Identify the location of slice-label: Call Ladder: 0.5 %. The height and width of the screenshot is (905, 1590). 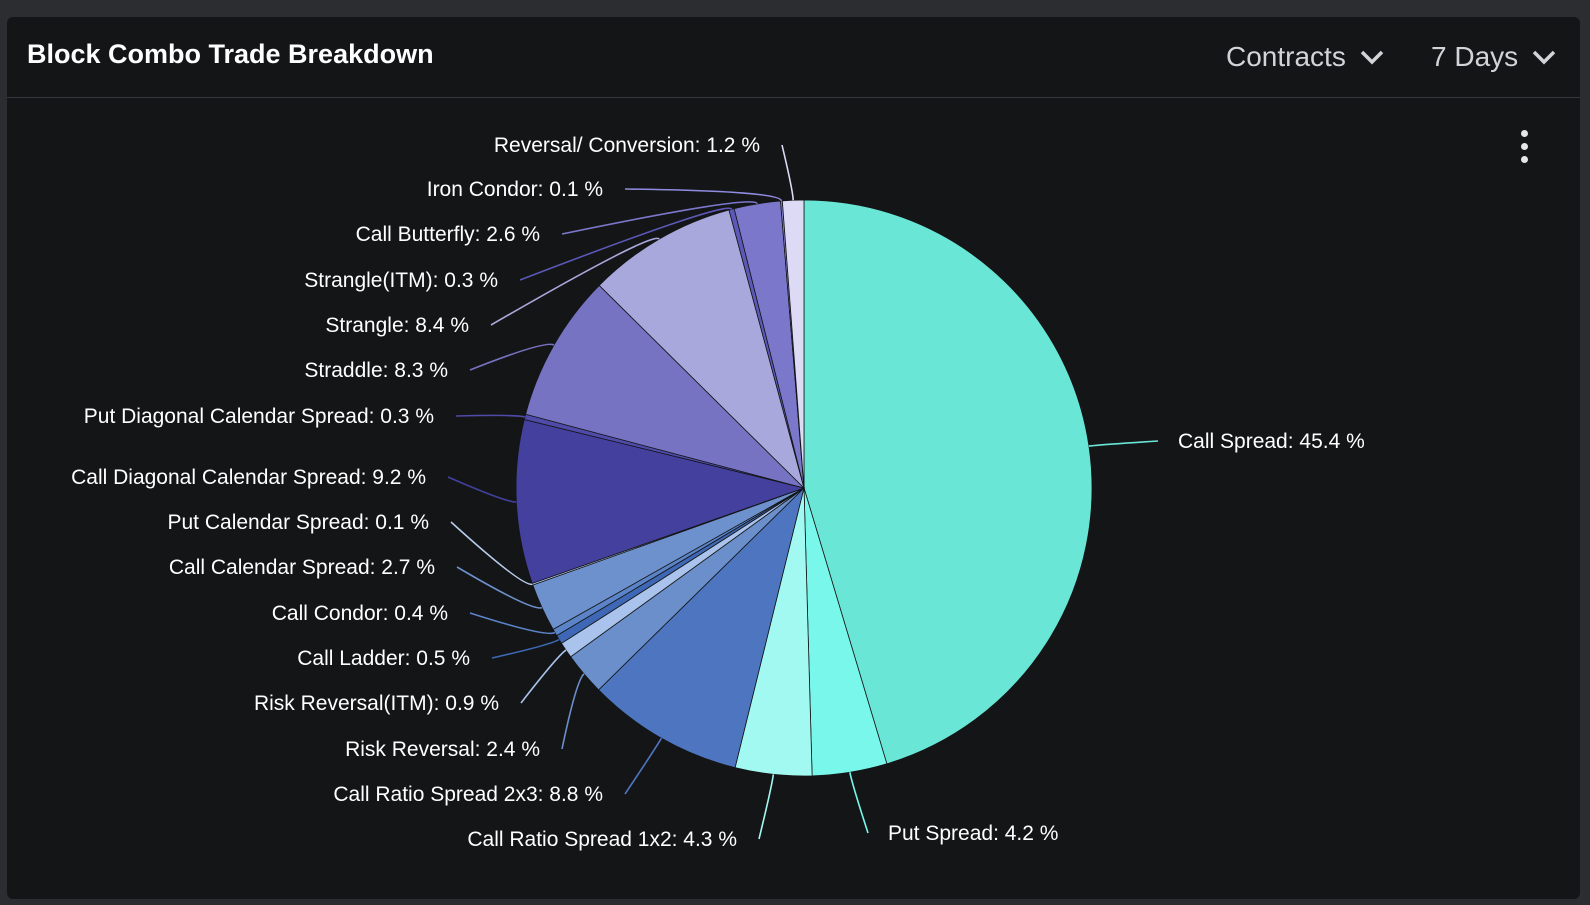
(383, 658).